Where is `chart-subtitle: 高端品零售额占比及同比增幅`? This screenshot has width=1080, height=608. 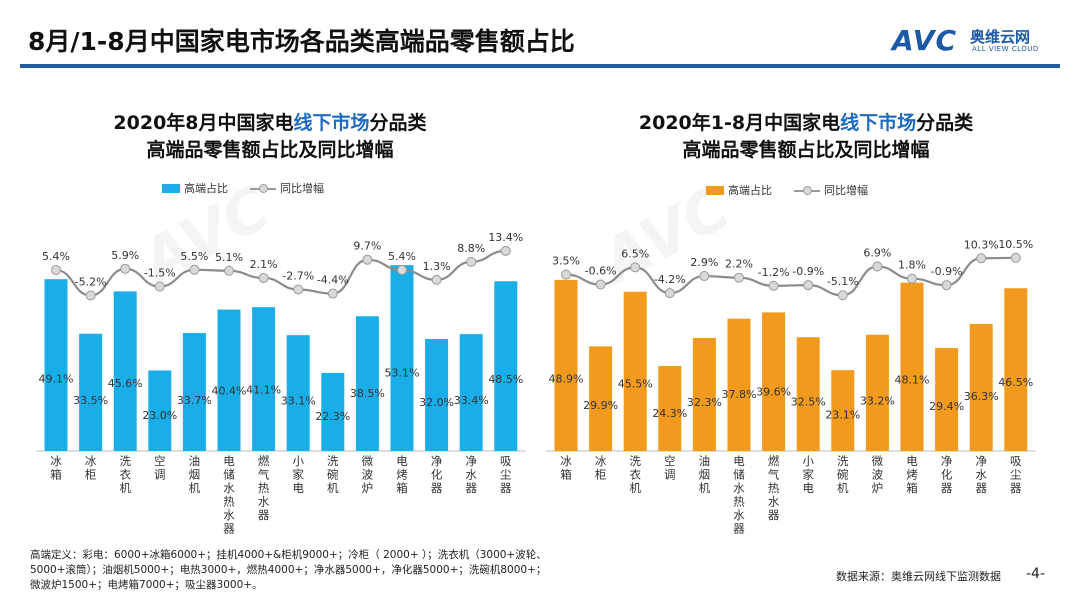
chart-subtitle: 高端品零售额占比及同比增幅 is located at coordinates (270, 150).